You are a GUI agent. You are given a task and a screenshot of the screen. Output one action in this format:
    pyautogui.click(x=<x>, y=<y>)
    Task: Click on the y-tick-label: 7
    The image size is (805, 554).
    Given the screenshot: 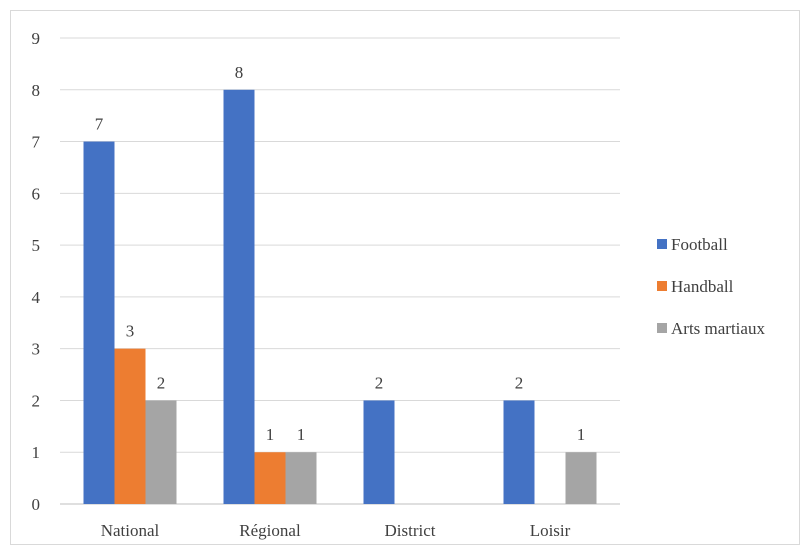 What is the action you would take?
    pyautogui.click(x=36, y=142)
    